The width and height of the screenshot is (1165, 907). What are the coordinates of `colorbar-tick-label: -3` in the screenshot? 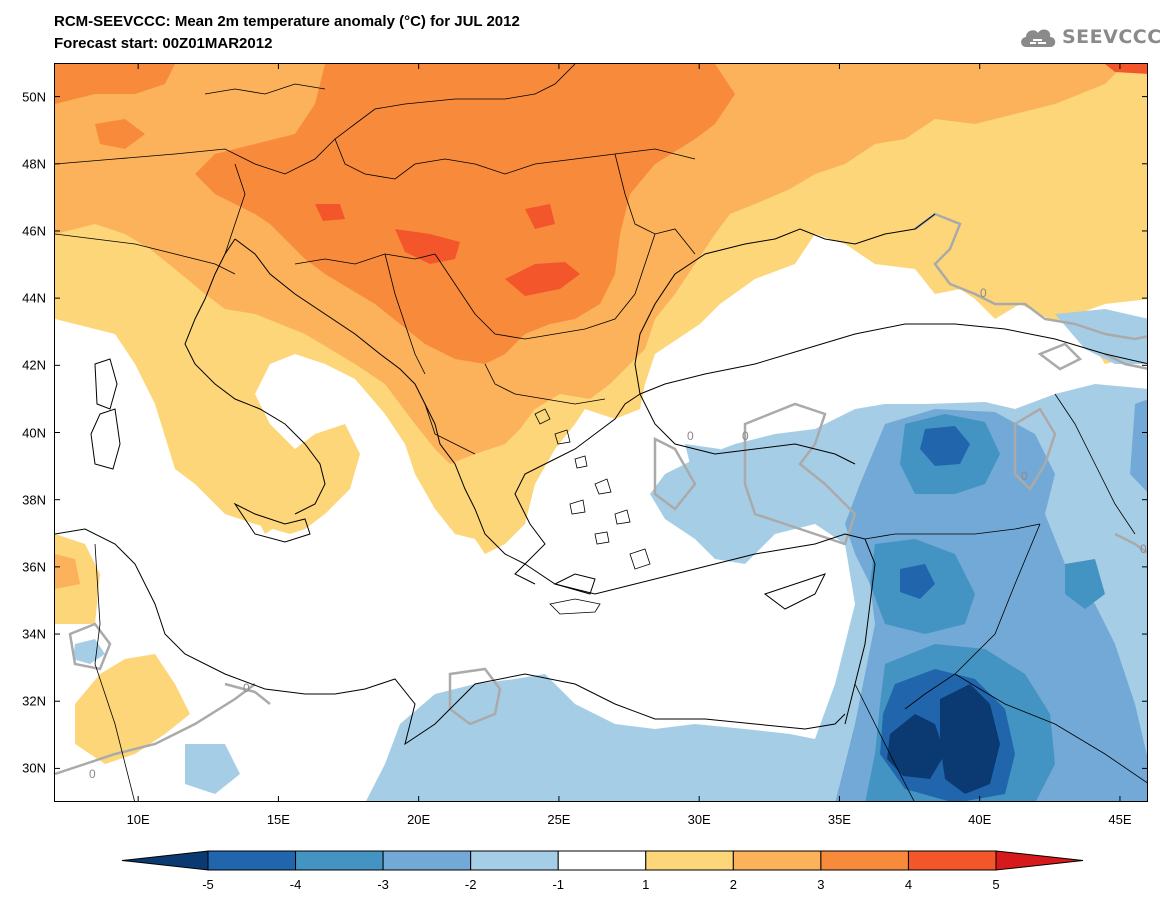 It's located at (383, 884).